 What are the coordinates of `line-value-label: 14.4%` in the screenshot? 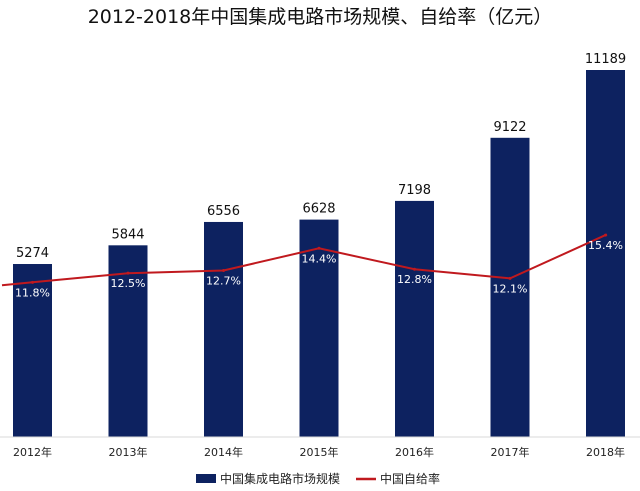 It's located at (319, 258).